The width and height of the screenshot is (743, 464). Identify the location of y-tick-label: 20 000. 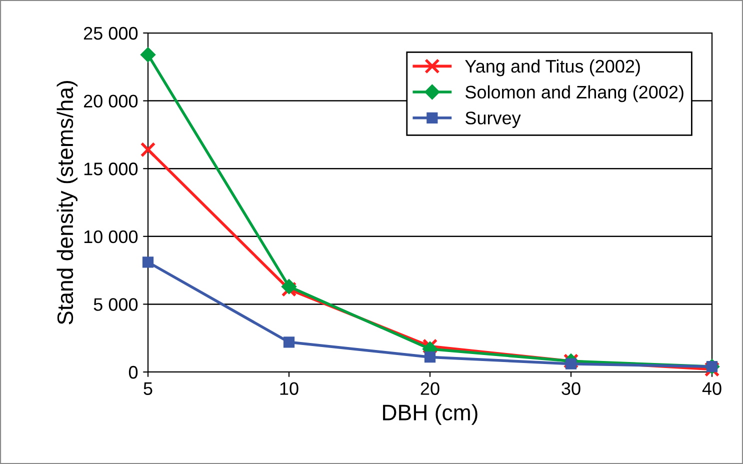
(111, 101).